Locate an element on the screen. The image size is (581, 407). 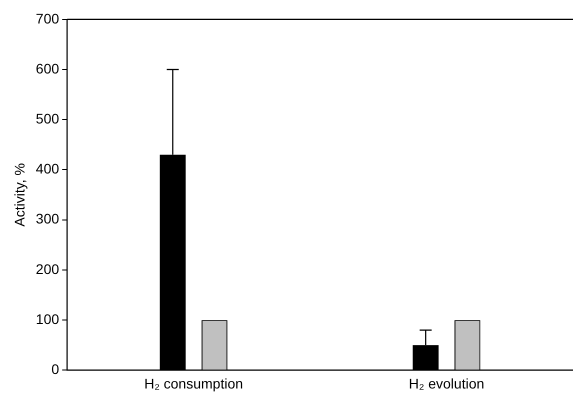
y-tick-label: 300 is located at coordinates (48, 218).